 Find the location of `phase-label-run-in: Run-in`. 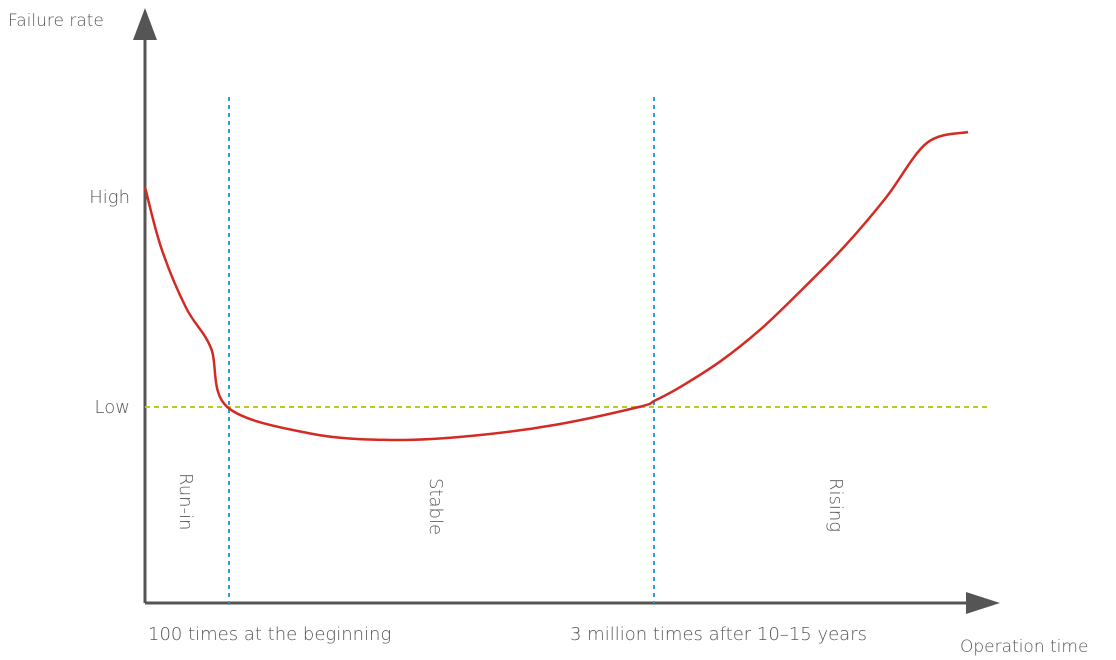

phase-label-run-in: Run-in is located at coordinates (185, 501).